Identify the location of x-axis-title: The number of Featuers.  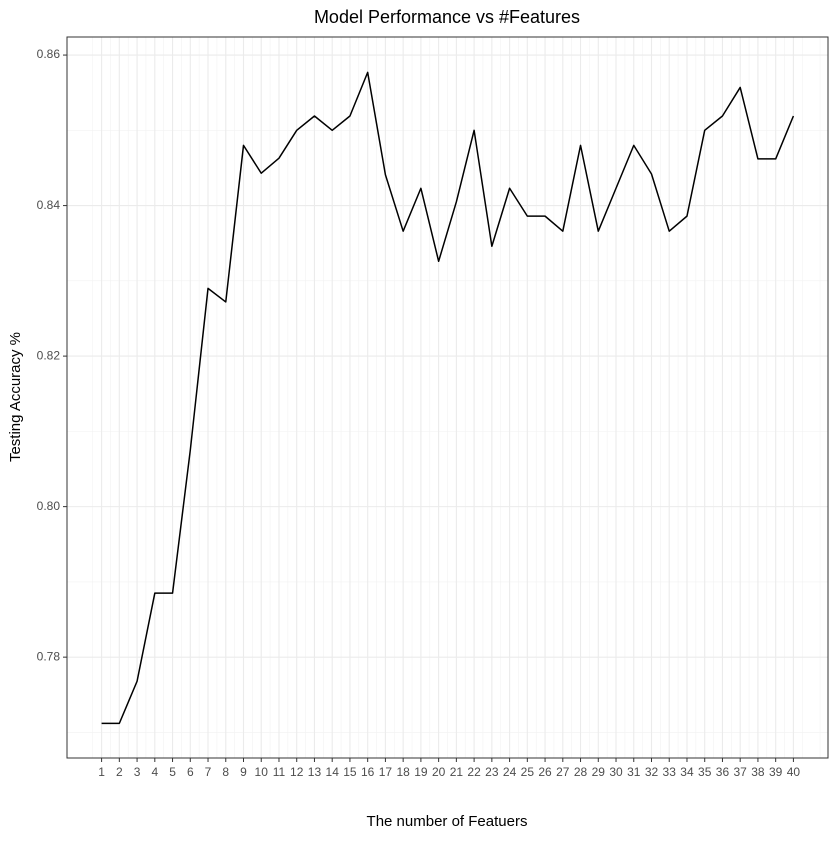
(447, 821).